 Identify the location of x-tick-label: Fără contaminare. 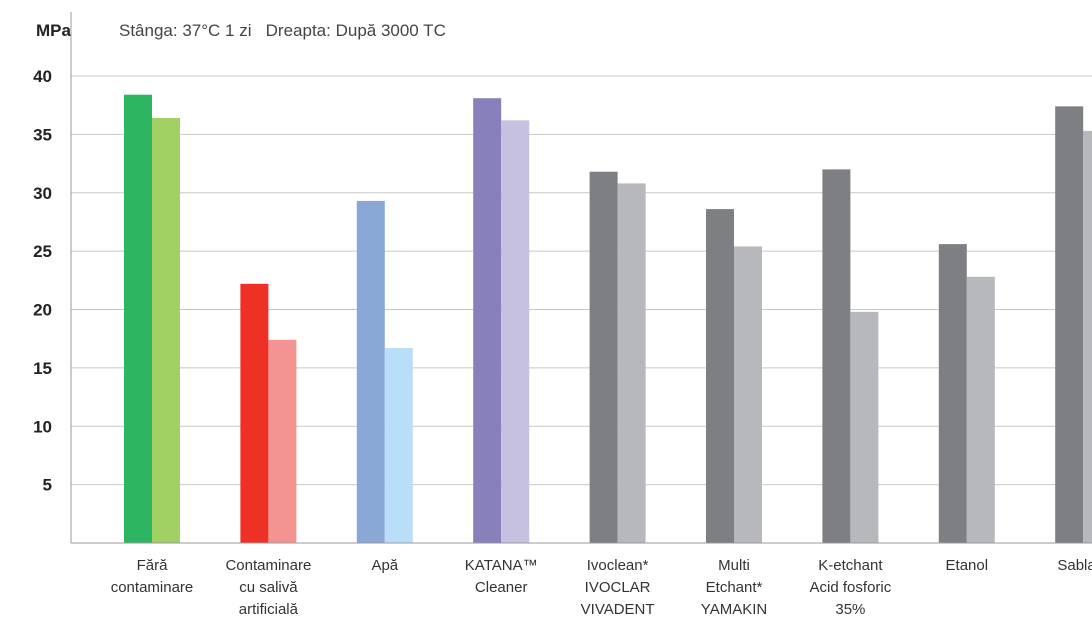
(152, 576).